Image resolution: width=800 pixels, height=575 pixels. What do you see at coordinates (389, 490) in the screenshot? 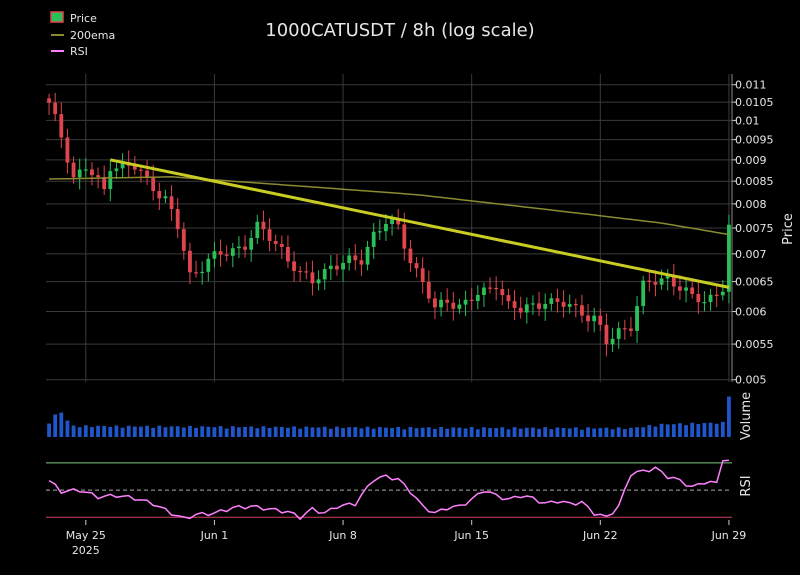
I see `rsi-reference-lines` at bounding box center [389, 490].